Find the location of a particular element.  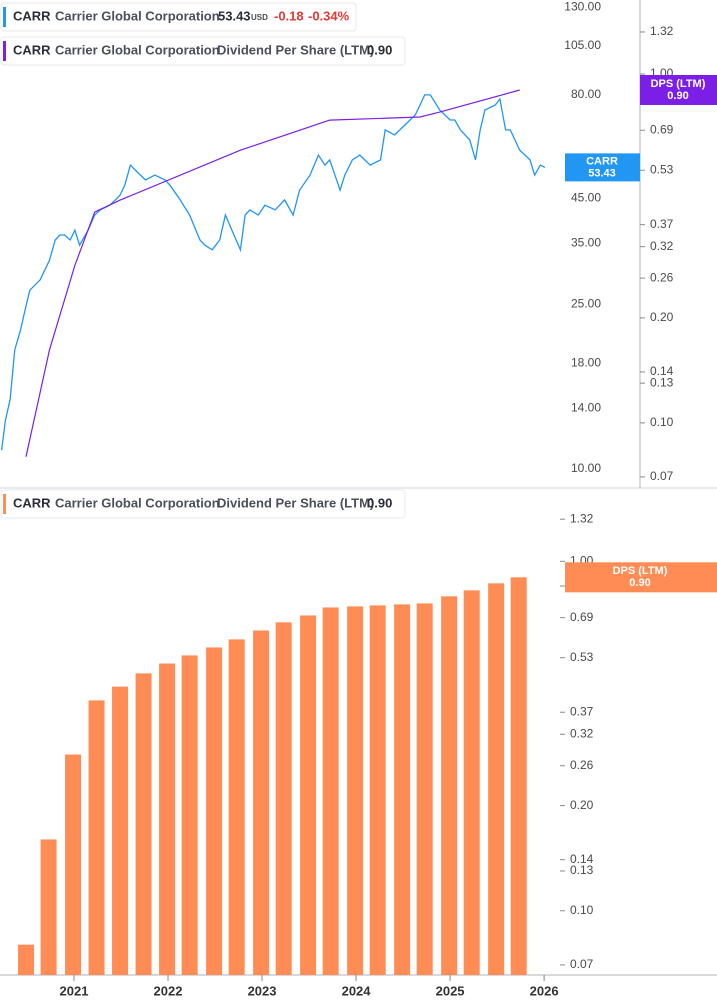

y-tick-label: 1.32 is located at coordinates (582, 518).